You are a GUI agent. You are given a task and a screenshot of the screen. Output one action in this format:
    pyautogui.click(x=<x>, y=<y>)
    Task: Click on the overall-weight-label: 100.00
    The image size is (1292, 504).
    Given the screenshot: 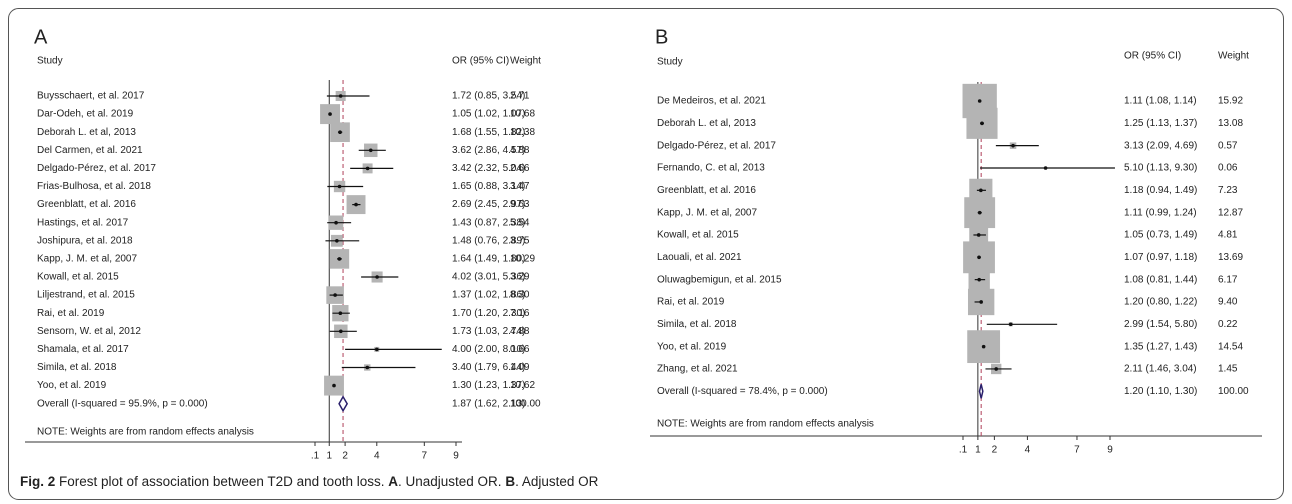 What is the action you would take?
    pyautogui.click(x=1233, y=391)
    